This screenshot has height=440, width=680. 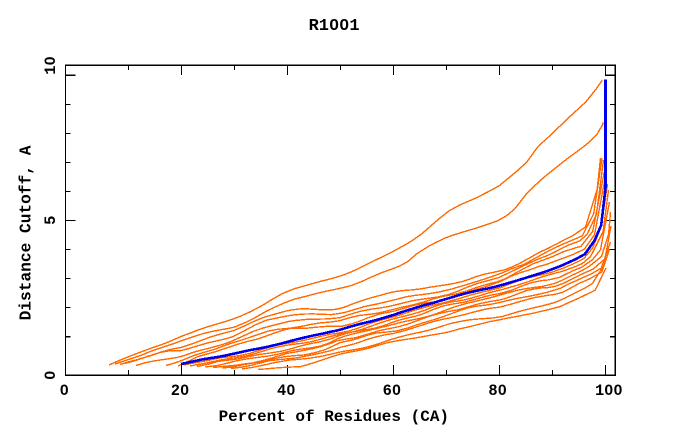 What do you see at coordinates (334, 26) in the screenshot?
I see `svg-text: R1001` at bounding box center [334, 26].